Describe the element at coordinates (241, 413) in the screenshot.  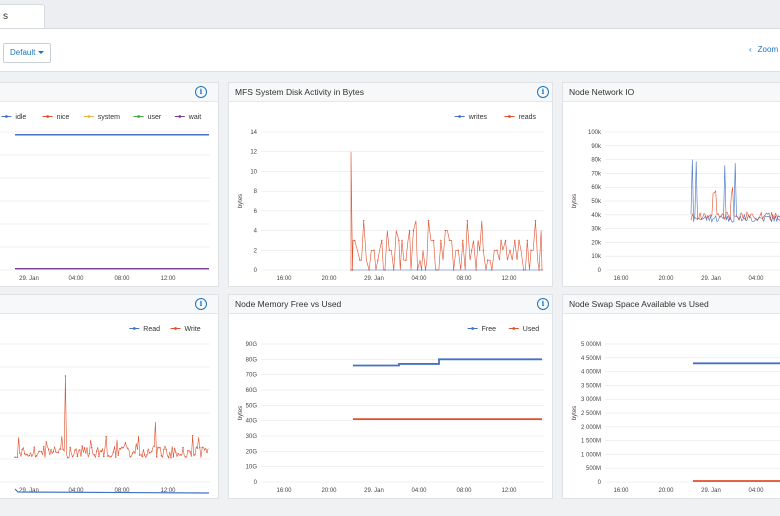
I see `y-axis-label: bytes` at that location.